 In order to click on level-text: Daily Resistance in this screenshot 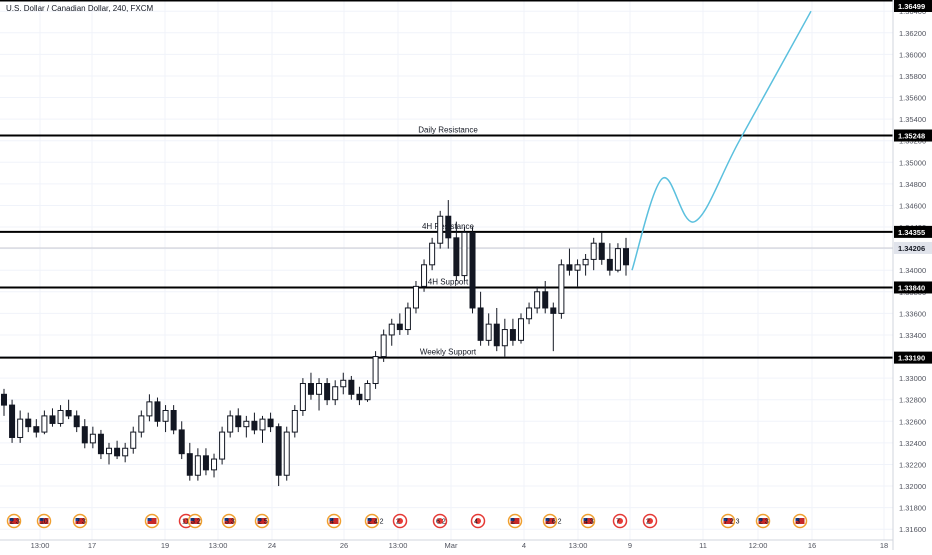, I will do `click(448, 130)`.